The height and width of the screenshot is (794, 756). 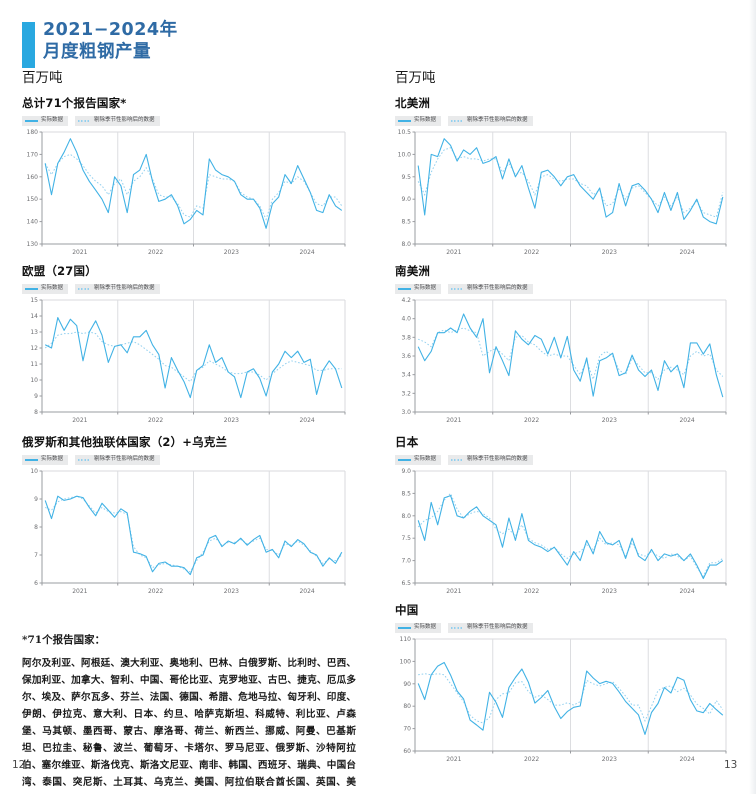 I want to click on chart-title: 俄罗斯和其他独联体国家（2）+乌克兰, so click(x=125, y=442).